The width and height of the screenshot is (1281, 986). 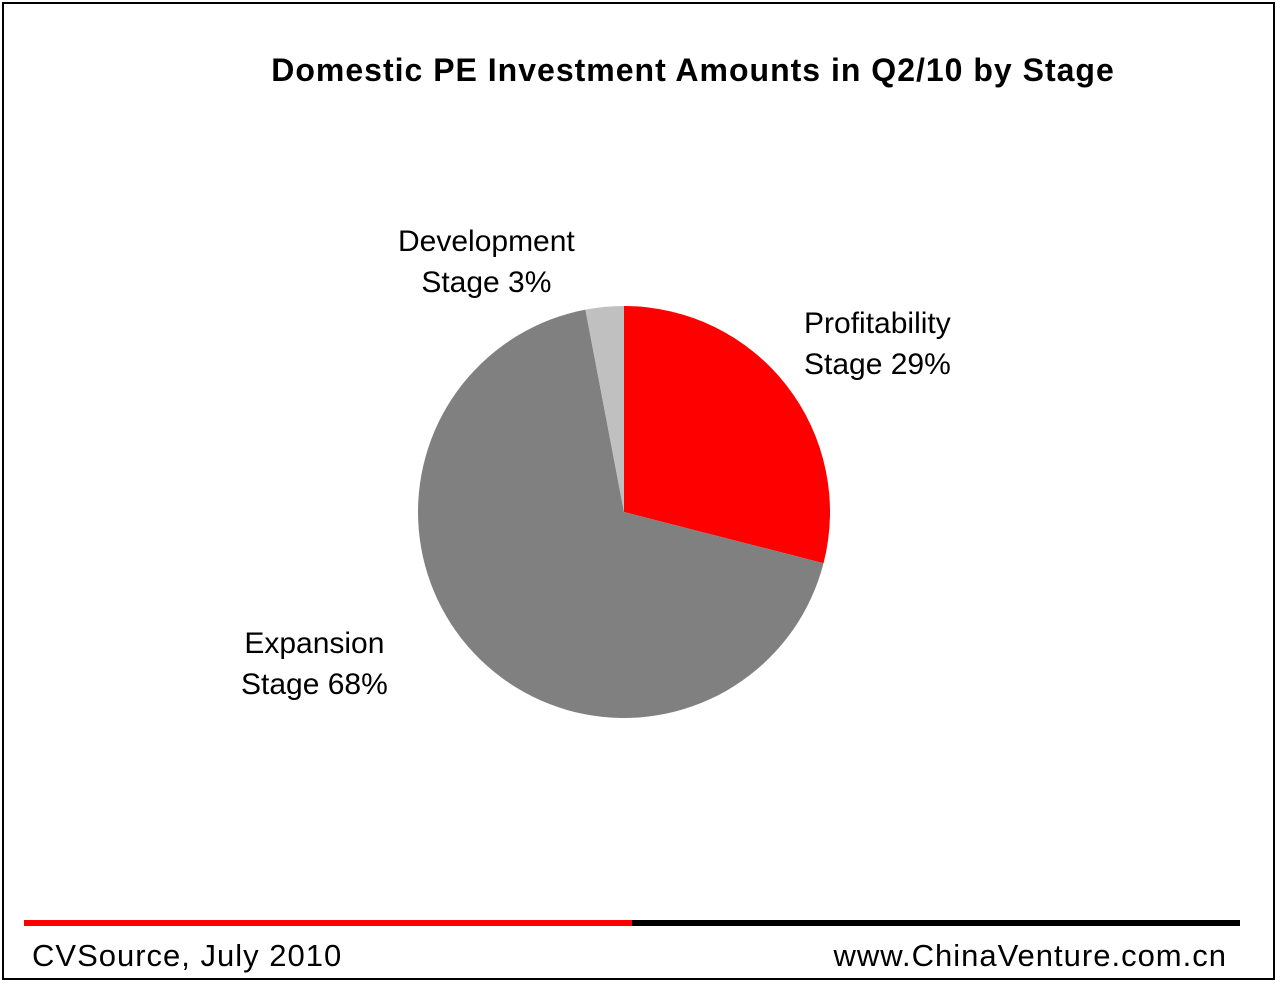 I want to click on footer-divider-red, so click(x=328, y=923).